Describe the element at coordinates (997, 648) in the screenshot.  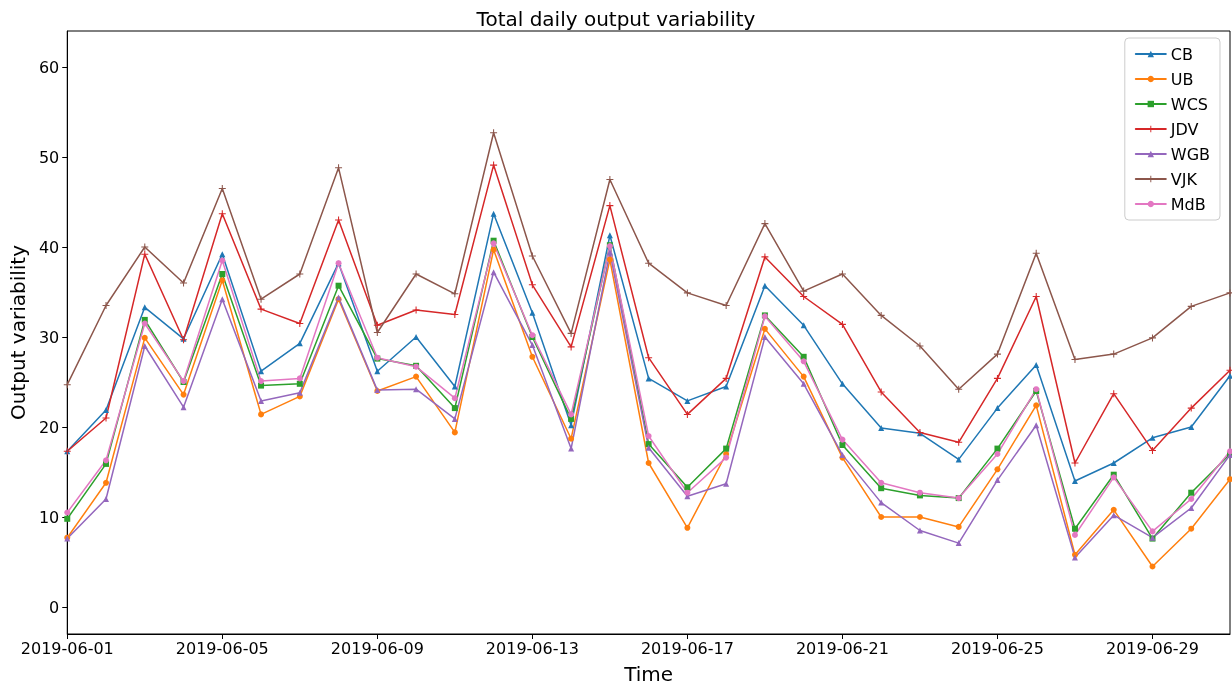
I see `x-tick-label: 2019-06-25` at that location.